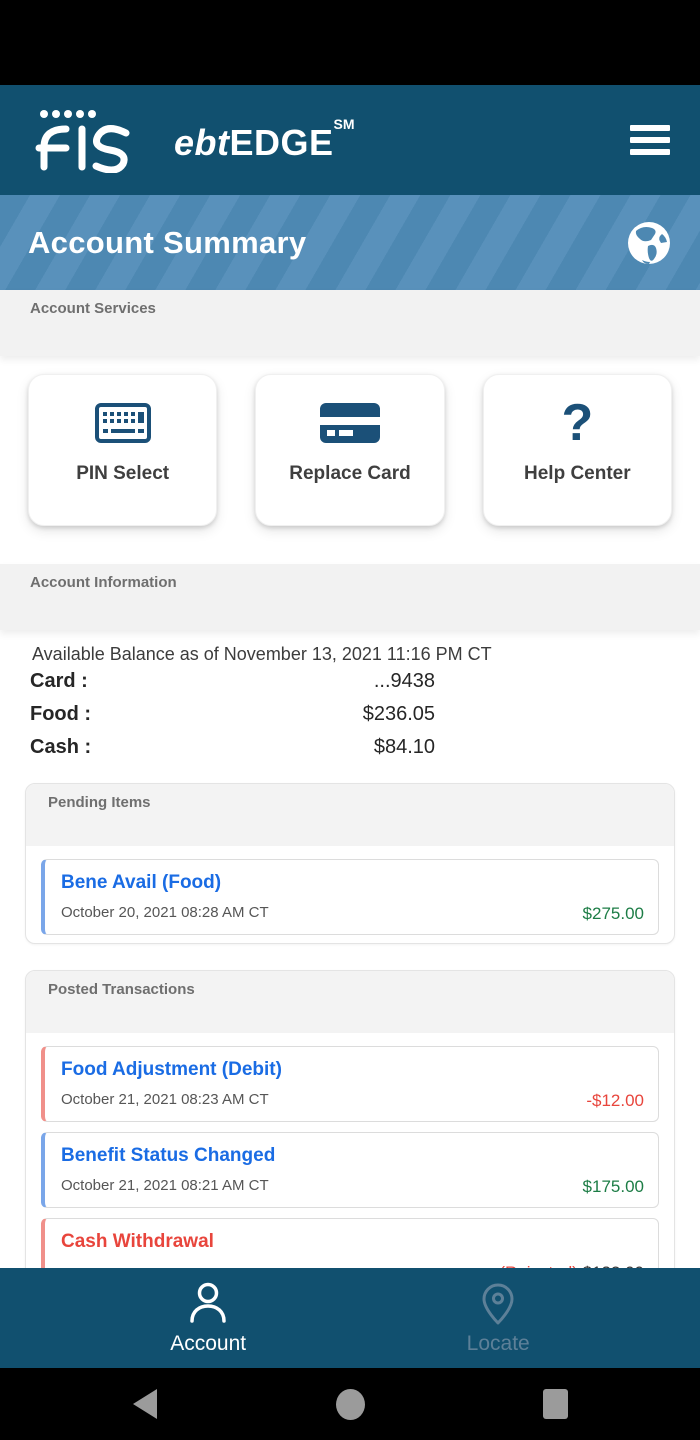 The image size is (700, 1440). Describe the element at coordinates (61, 747) in the screenshot. I see `cash-label: Cash :` at that location.